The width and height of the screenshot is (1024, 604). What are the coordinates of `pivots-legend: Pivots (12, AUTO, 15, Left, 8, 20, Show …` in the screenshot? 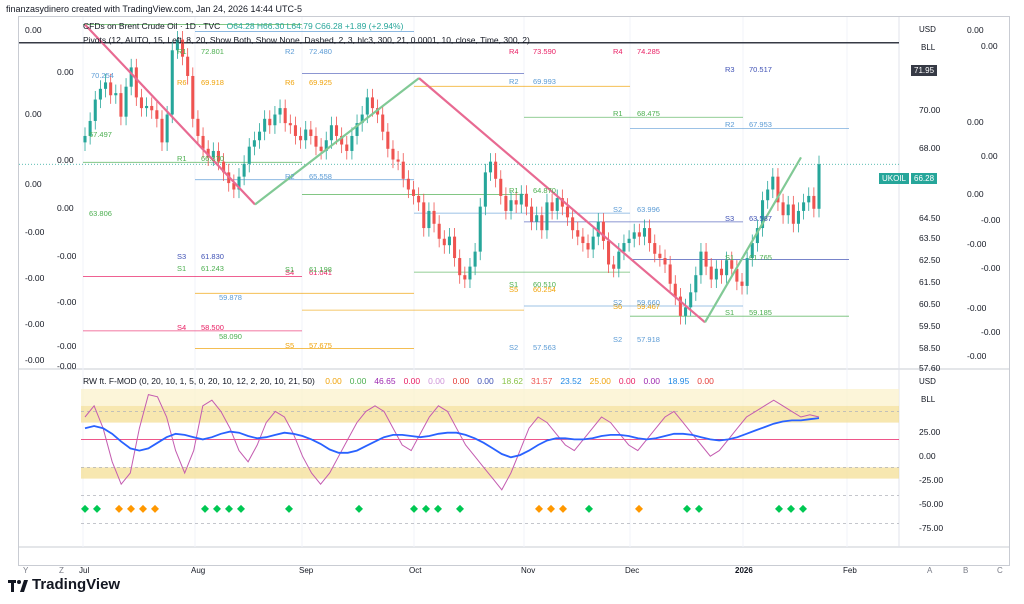 It's located at (306, 40).